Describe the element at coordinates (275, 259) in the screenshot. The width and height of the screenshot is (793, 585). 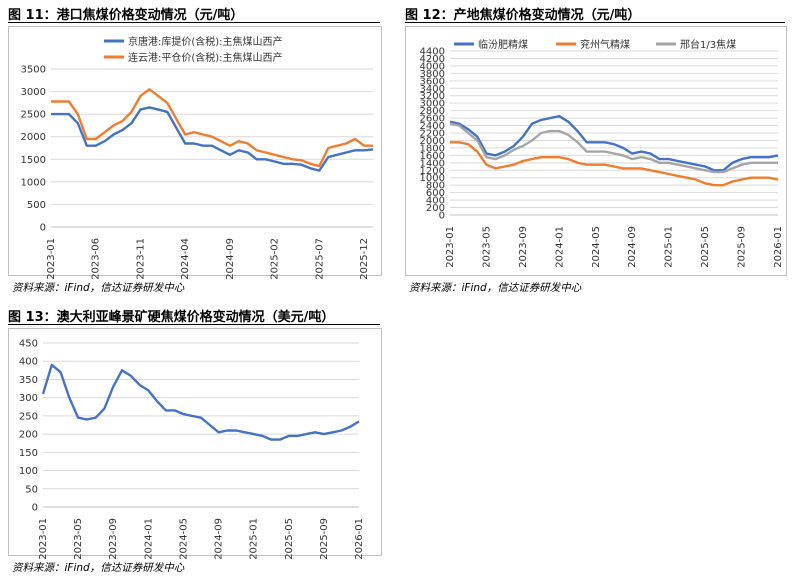
I see `x-tick-label: 2025-02` at that location.